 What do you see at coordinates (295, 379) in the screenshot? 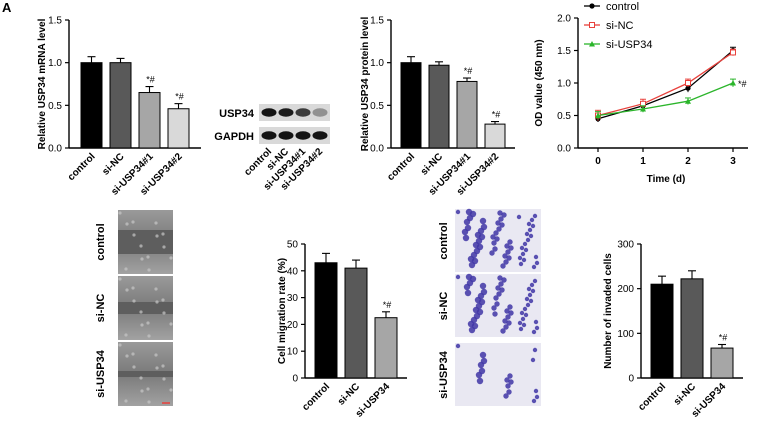
I see `migration-y-tick-label: 0` at bounding box center [295, 379].